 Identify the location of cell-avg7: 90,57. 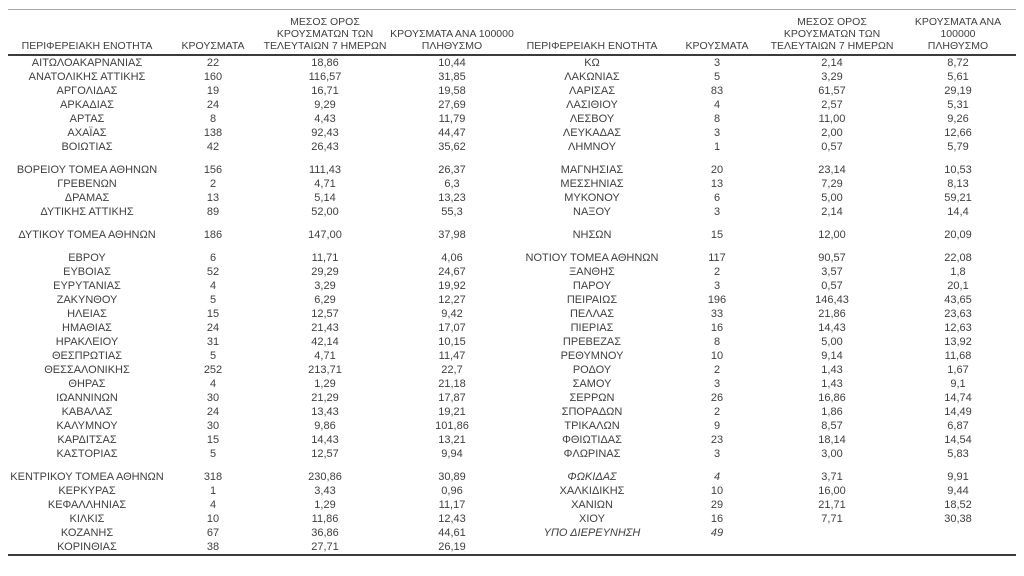
(832, 258).